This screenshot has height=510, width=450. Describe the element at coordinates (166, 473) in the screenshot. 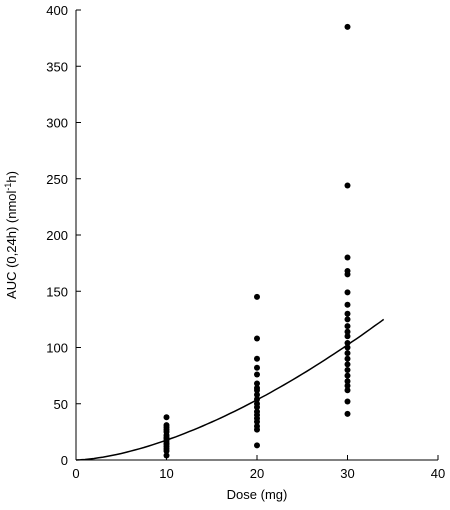

I see `x-tick-label: 10` at that location.